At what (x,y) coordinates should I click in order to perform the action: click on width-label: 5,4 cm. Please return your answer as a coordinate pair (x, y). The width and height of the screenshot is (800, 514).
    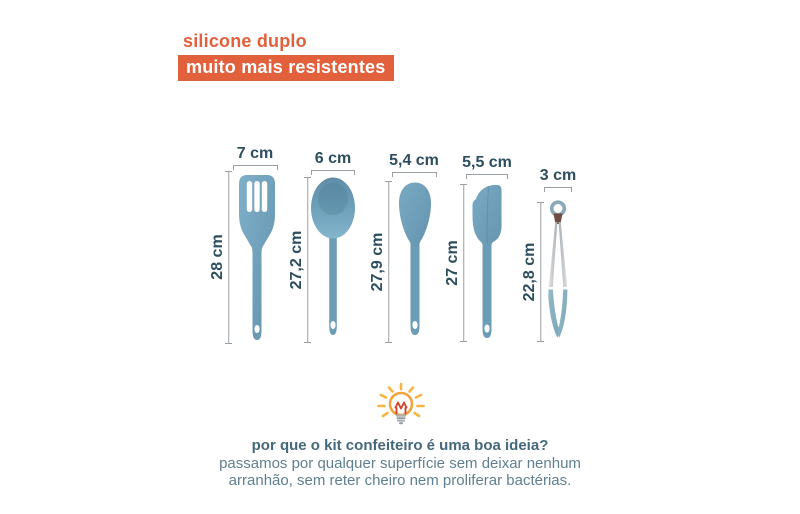
    Looking at the image, I should click on (414, 160).